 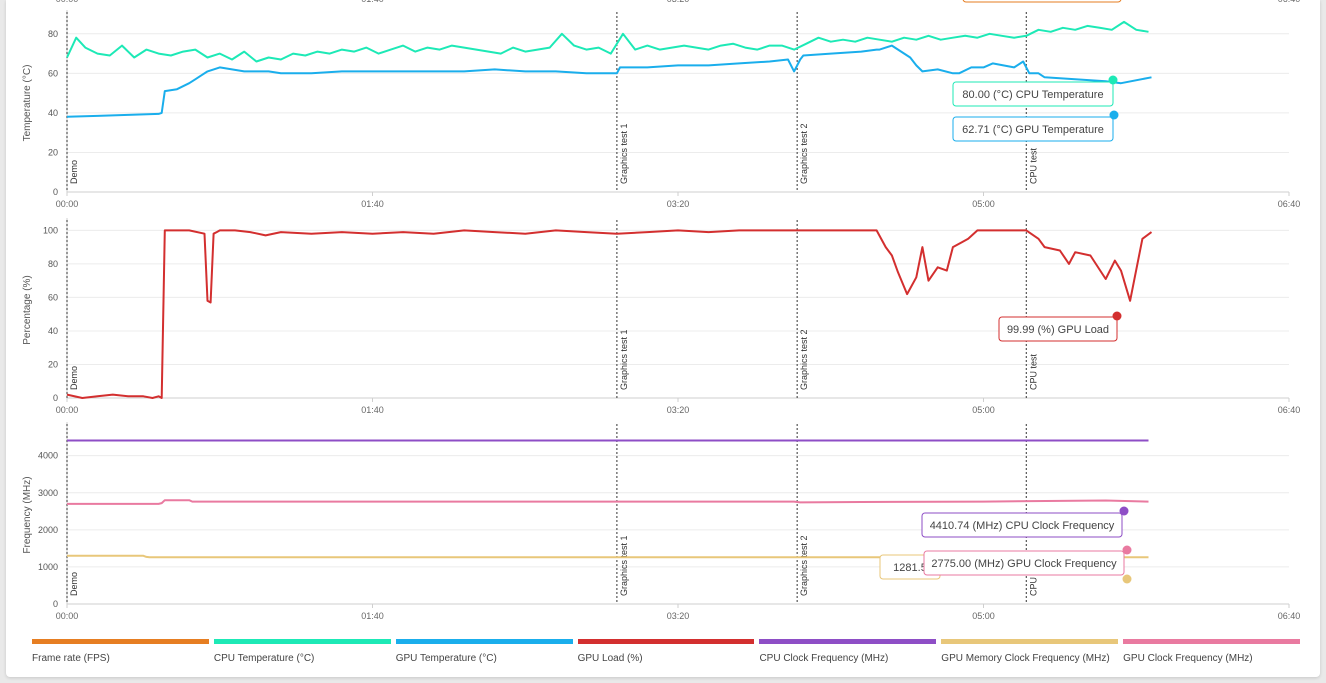 I want to click on tooltip-text: 62.71 (°C) GPU Temperature, so click(x=1033, y=130).